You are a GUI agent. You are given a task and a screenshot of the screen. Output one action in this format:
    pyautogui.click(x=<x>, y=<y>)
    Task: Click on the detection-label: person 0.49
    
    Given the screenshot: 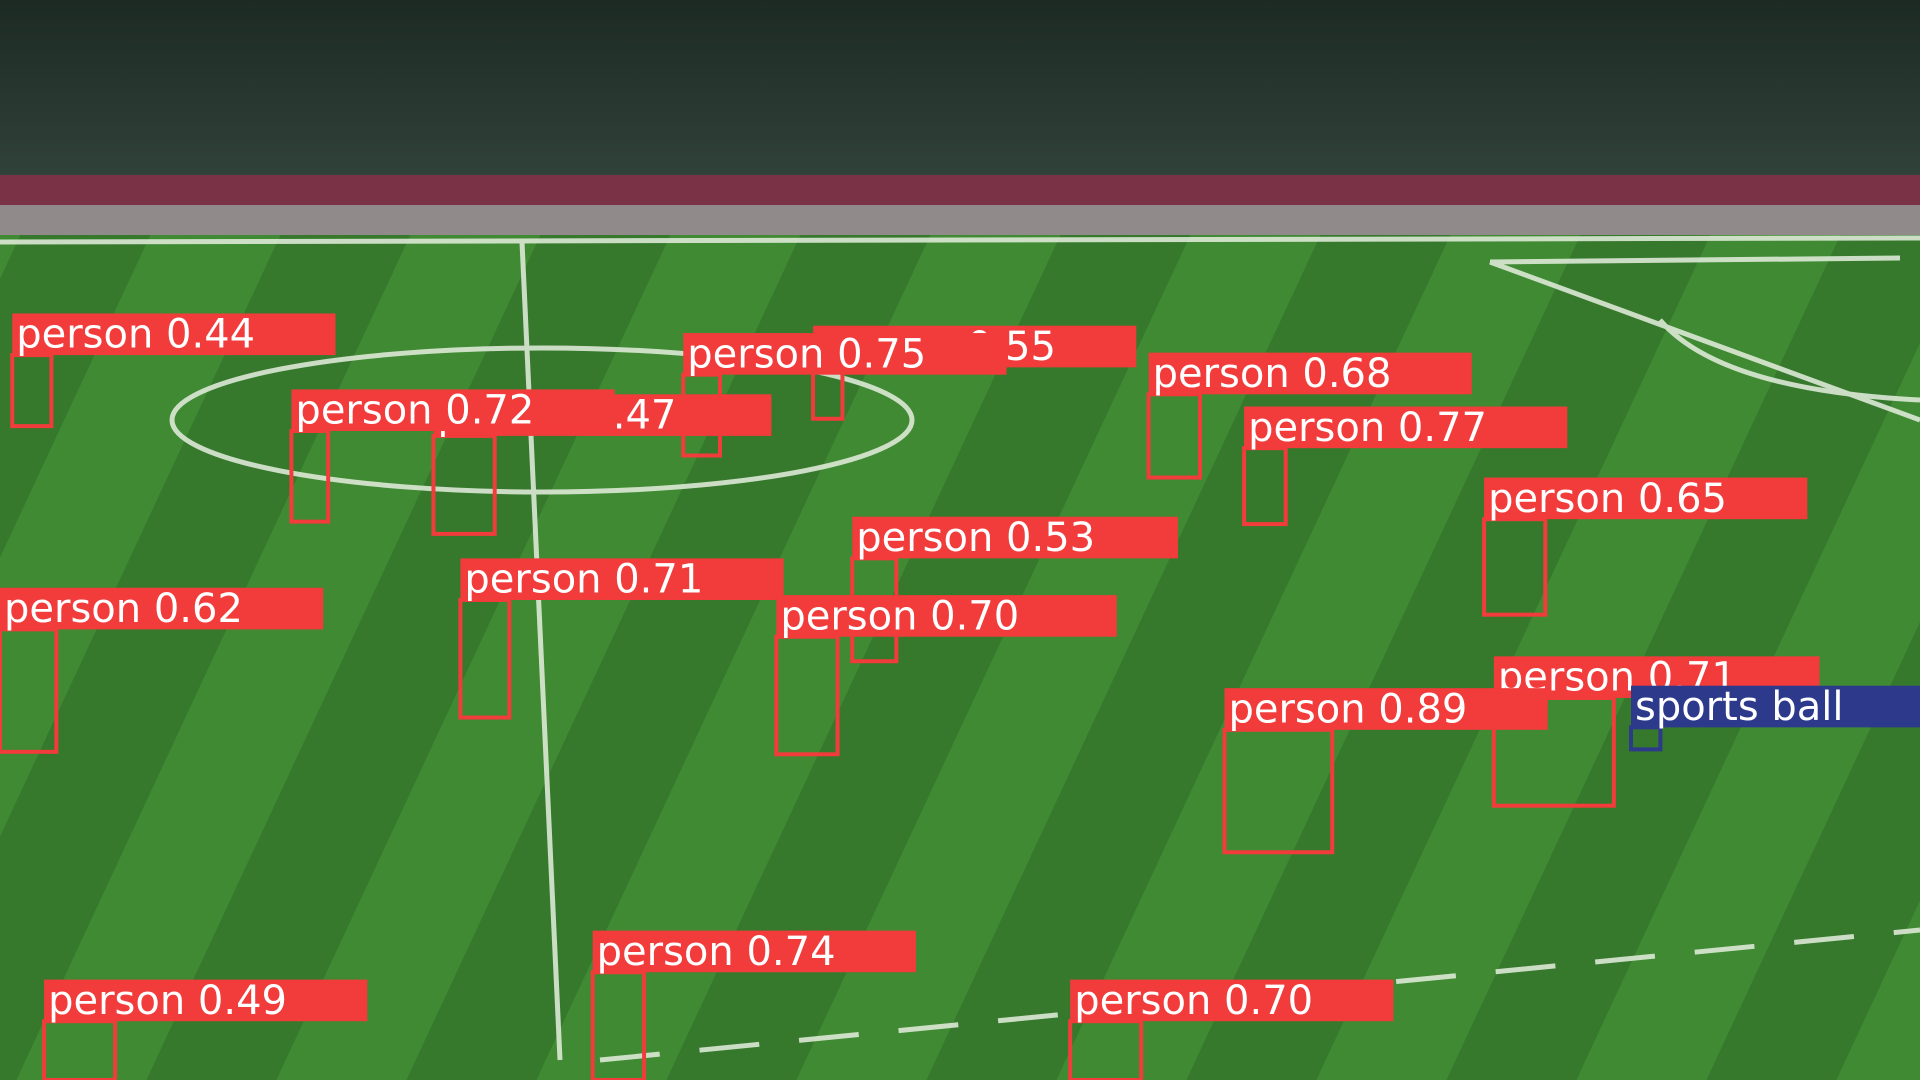 What is the action you would take?
    pyautogui.click(x=167, y=1001)
    